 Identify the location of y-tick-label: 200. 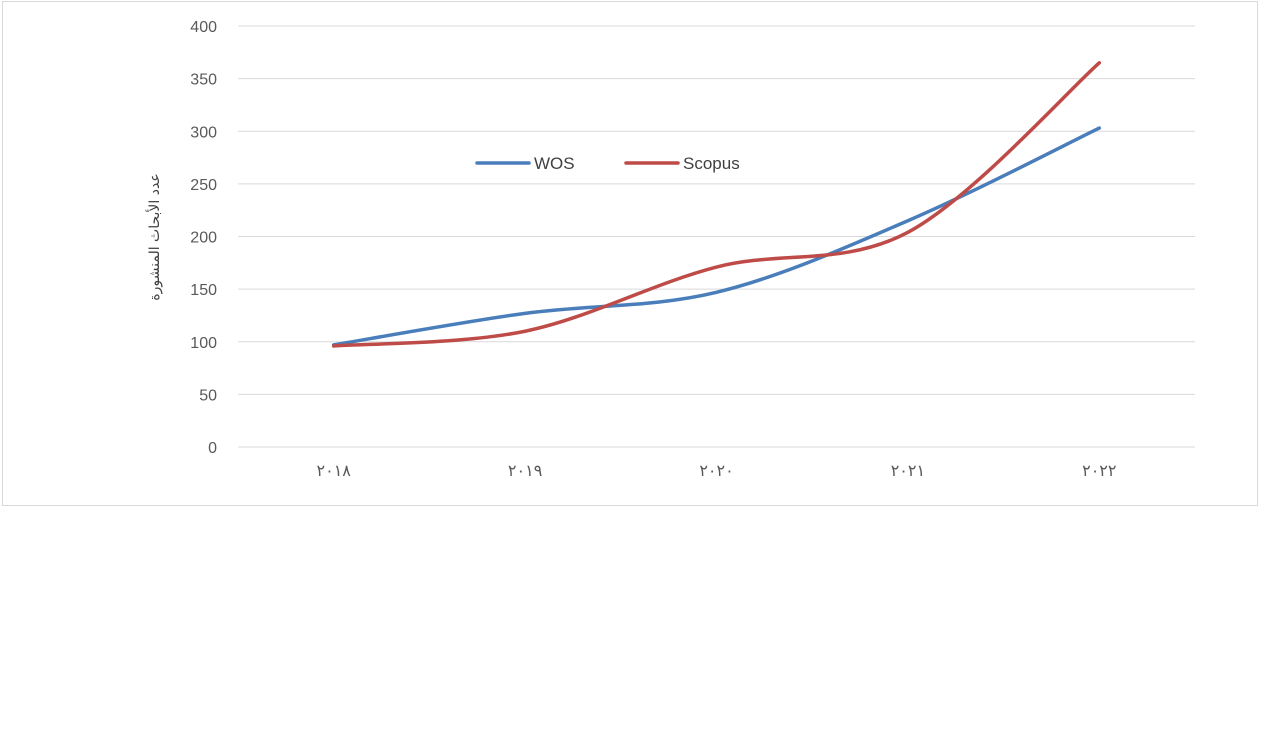
(203, 238).